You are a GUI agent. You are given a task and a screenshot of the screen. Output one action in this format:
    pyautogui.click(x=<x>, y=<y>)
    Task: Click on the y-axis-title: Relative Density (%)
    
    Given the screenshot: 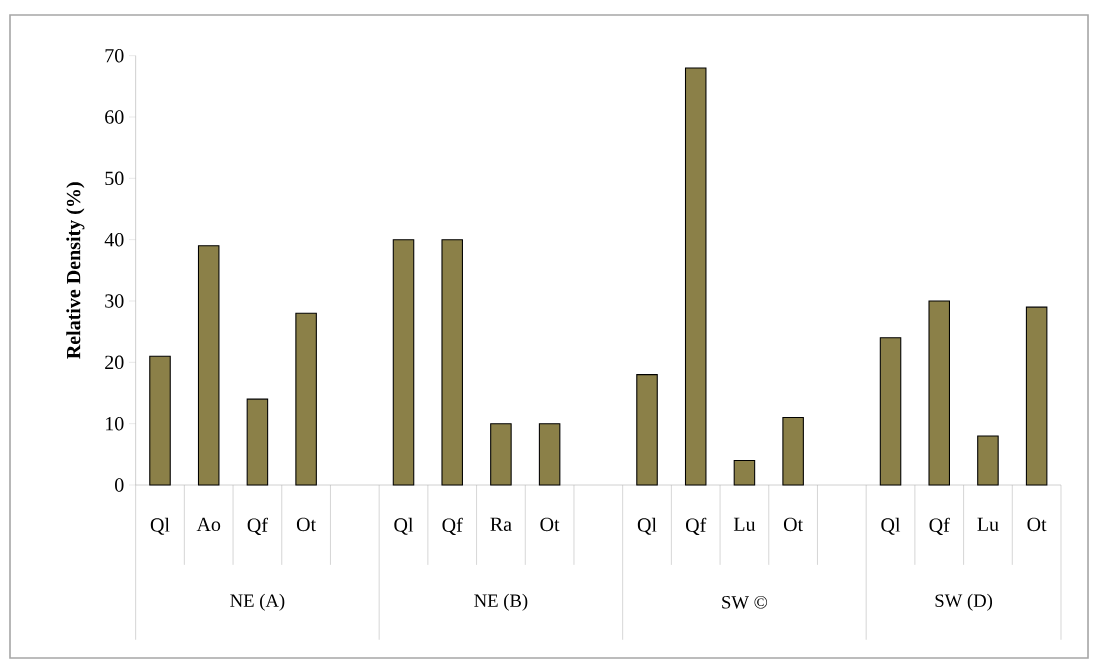 What is the action you would take?
    pyautogui.click(x=75, y=270)
    